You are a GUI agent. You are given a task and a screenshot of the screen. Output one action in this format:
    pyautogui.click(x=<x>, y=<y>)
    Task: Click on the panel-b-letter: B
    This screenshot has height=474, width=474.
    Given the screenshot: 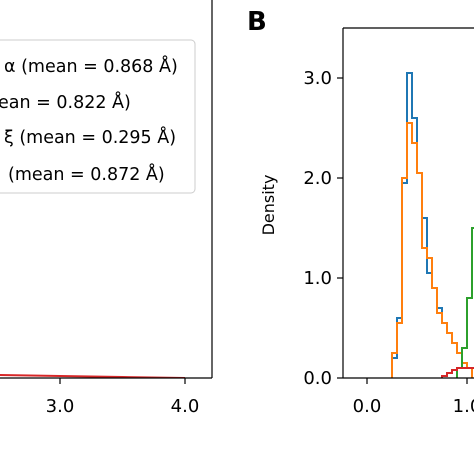 What is the action you would take?
    pyautogui.click(x=257, y=22)
    